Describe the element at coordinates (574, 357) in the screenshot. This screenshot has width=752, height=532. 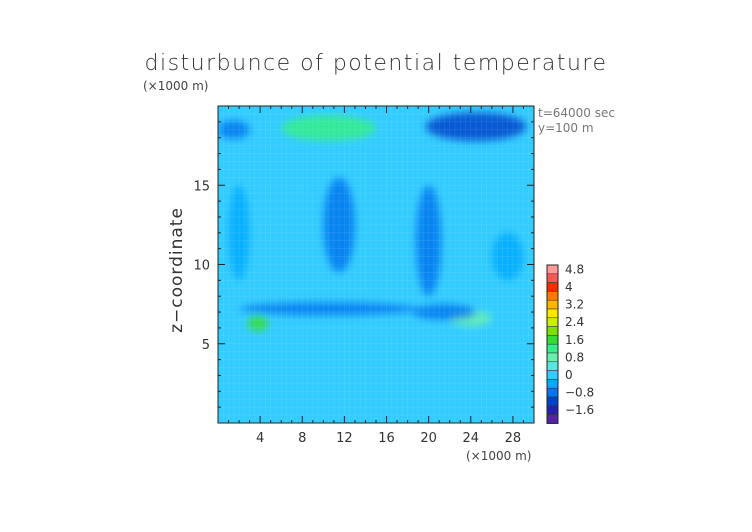
I see `colorbar-tick-label: 0.8` at that location.